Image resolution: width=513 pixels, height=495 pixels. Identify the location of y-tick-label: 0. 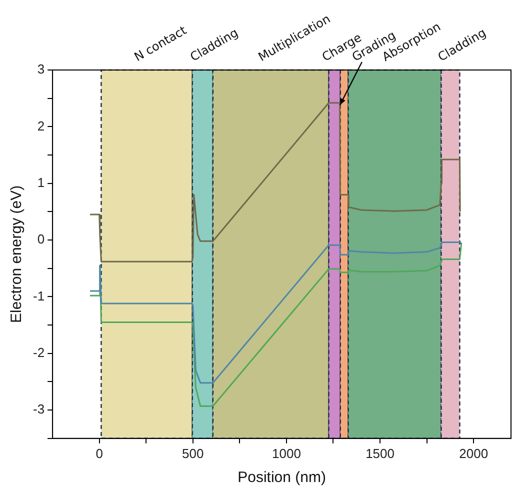
(41, 239).